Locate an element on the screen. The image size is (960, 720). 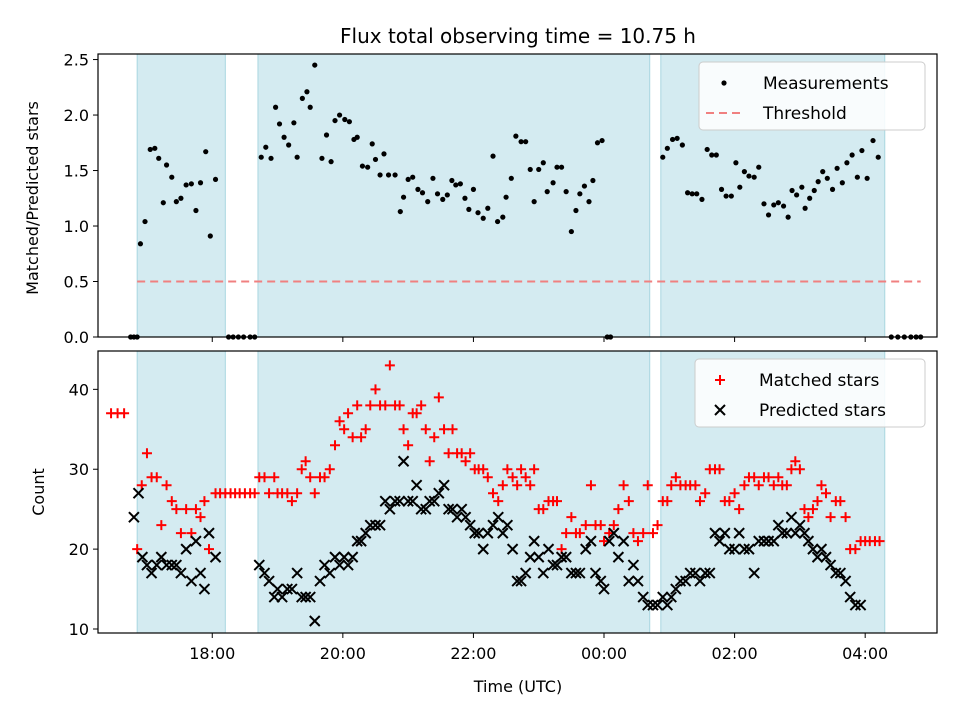
legend-label: Threshold is located at coordinates (804, 114).